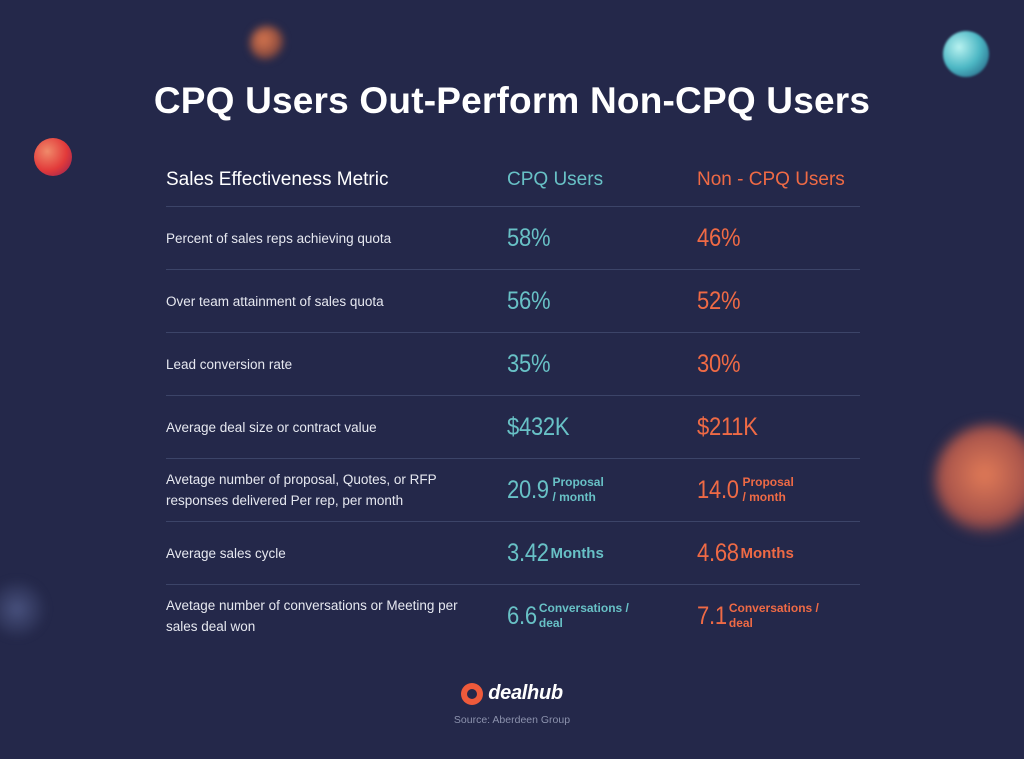 This screenshot has height=759, width=1024. I want to click on cpq-value-cell: 35%, so click(531, 364).